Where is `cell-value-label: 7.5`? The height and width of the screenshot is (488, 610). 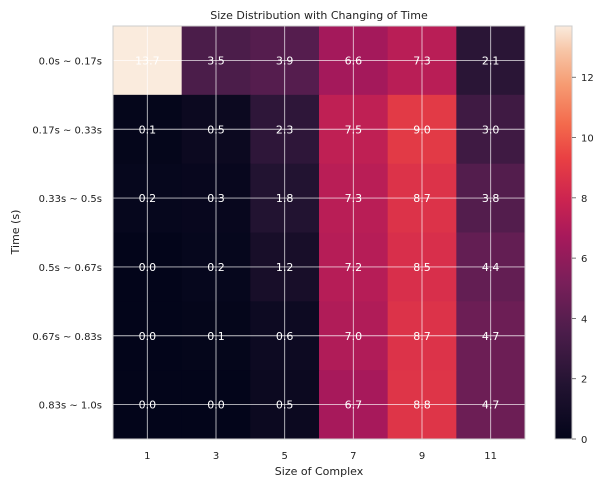
cell-value-label: 7.5 is located at coordinates (354, 129).